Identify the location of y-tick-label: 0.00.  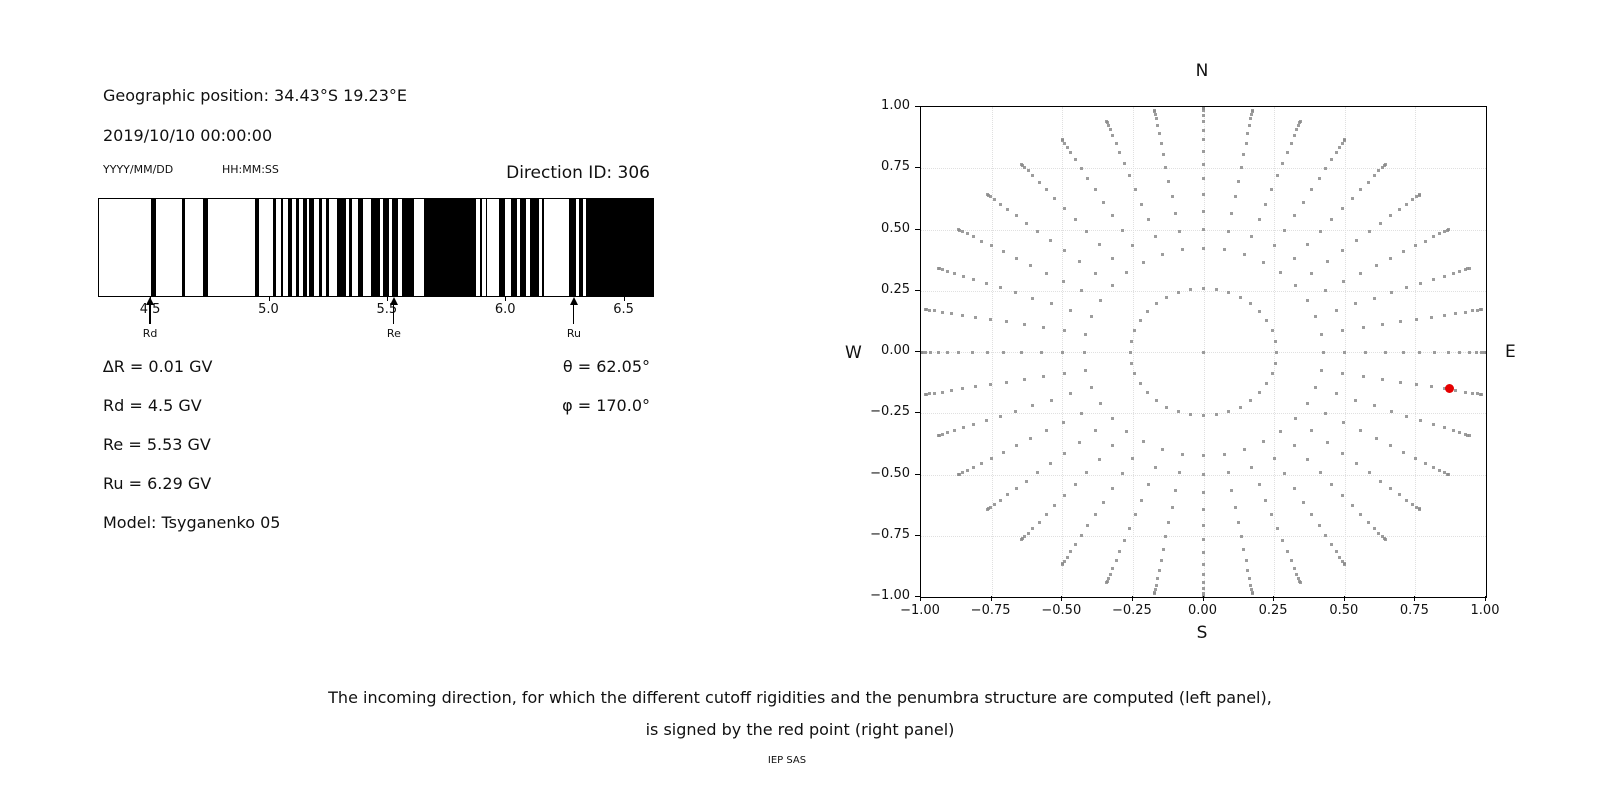
(895, 350).